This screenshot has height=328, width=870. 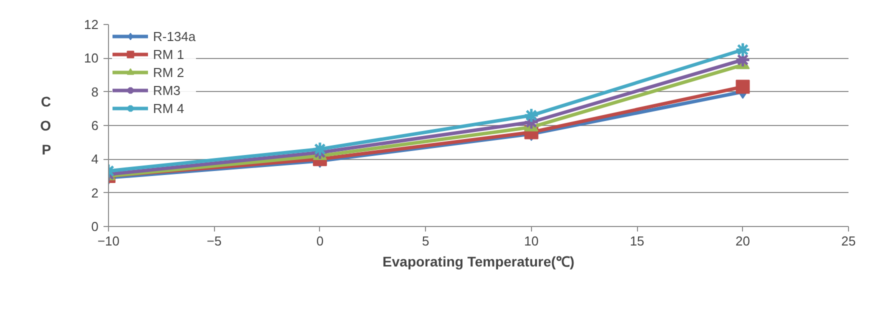 I want to click on legend-label: RM3, so click(x=166, y=90).